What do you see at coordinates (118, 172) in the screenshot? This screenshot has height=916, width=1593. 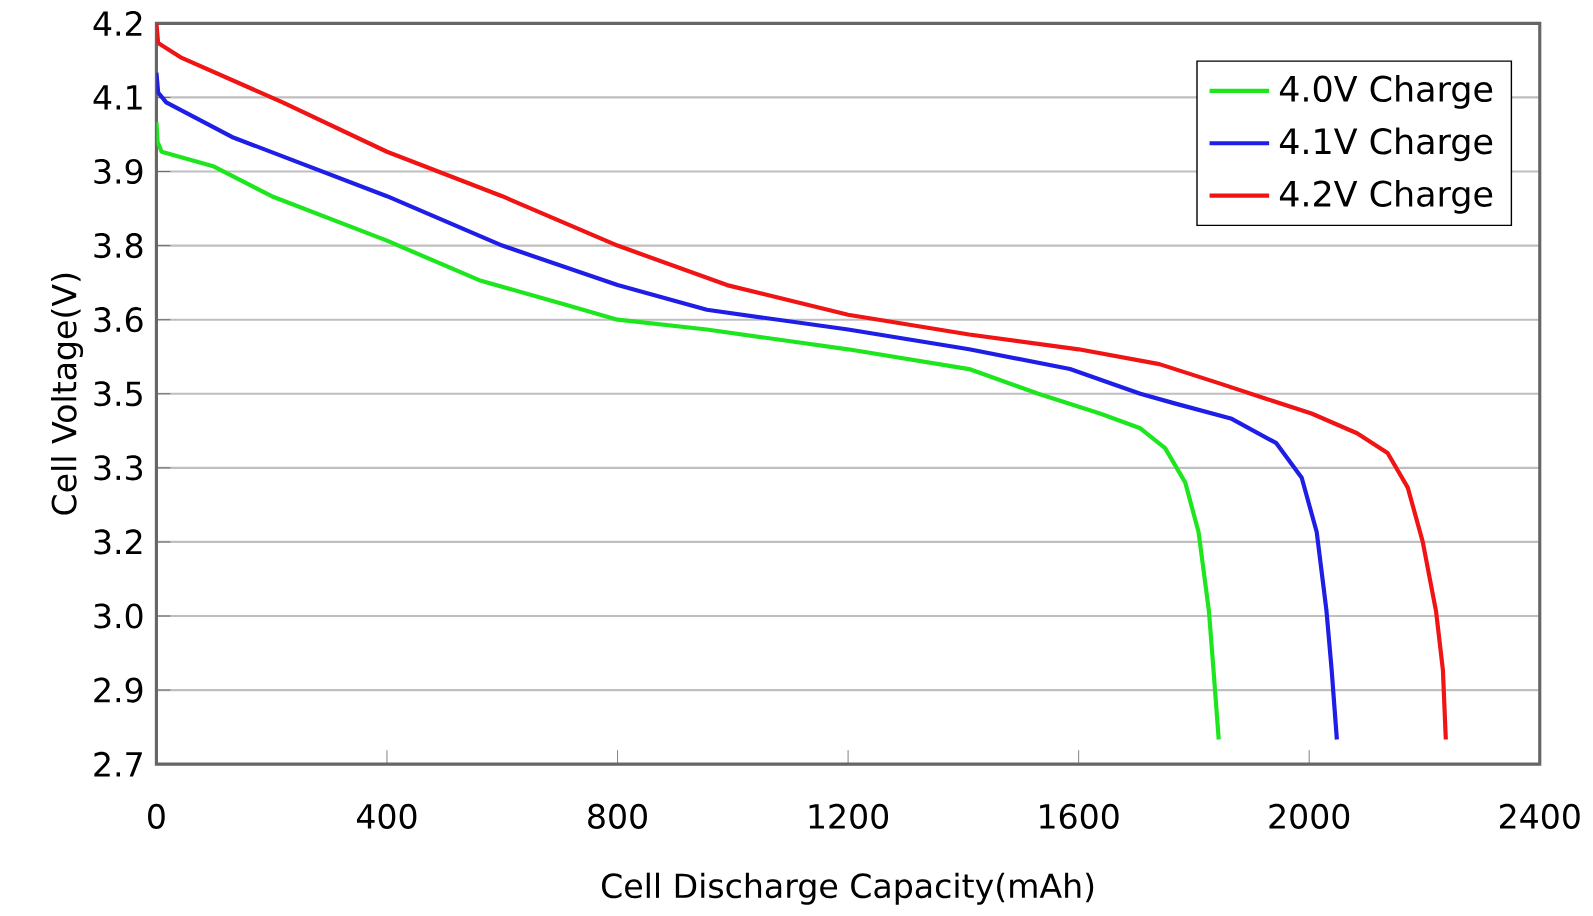 I see `y-tick-label: 3.9` at bounding box center [118, 172].